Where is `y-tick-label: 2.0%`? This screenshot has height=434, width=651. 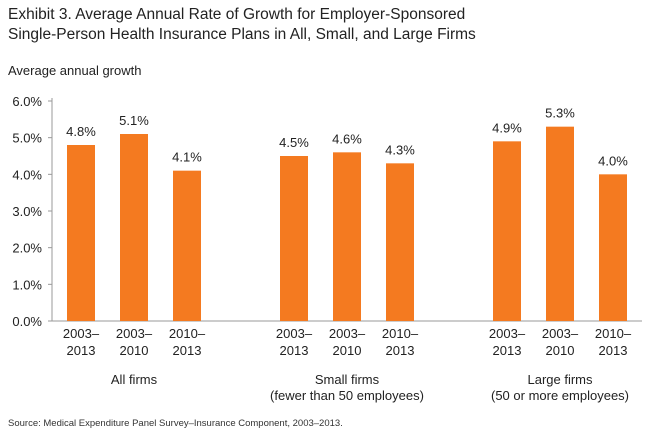
y-tick-label: 2.0% is located at coordinates (27, 248).